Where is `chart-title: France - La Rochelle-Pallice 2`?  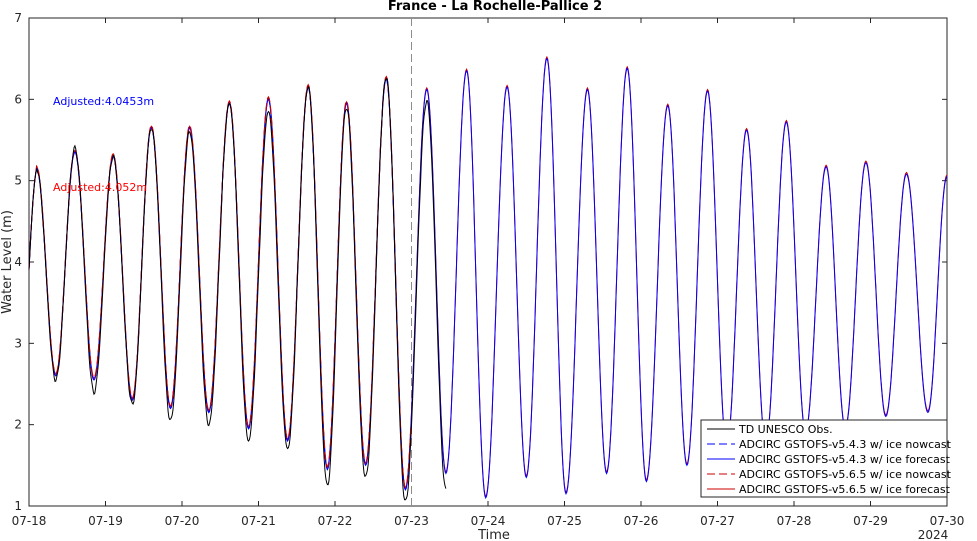
chart-title: France - La Rochelle-Pallice 2 is located at coordinates (495, 7).